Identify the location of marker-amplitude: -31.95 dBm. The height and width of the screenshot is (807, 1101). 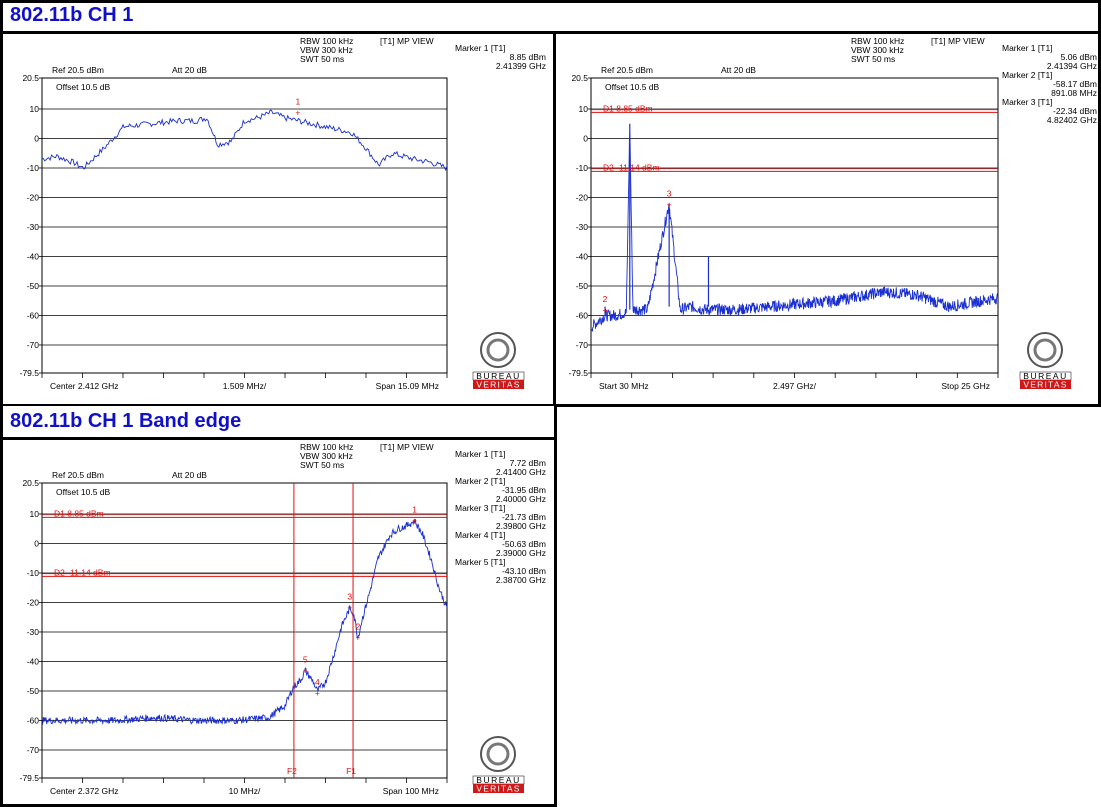
(524, 490).